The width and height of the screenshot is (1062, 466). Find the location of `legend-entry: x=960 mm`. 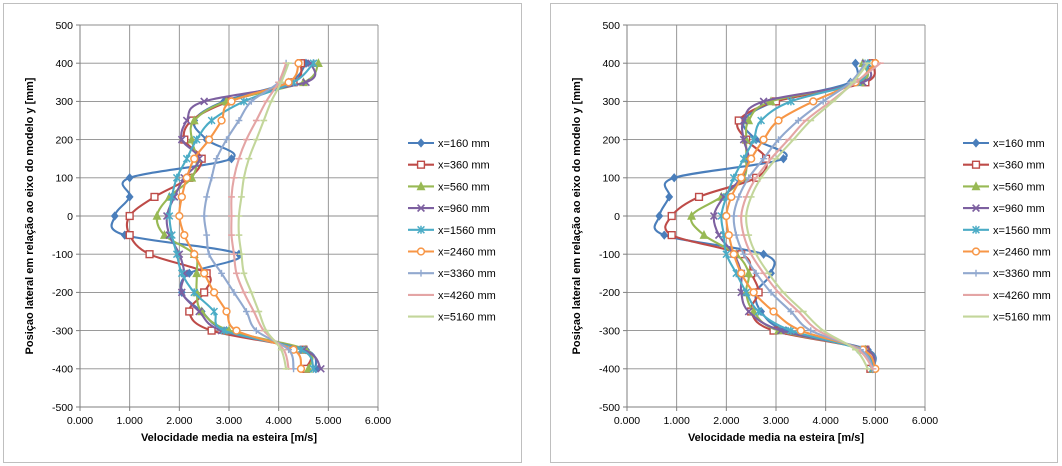

legend-entry: x=960 mm is located at coordinates (1004, 209).